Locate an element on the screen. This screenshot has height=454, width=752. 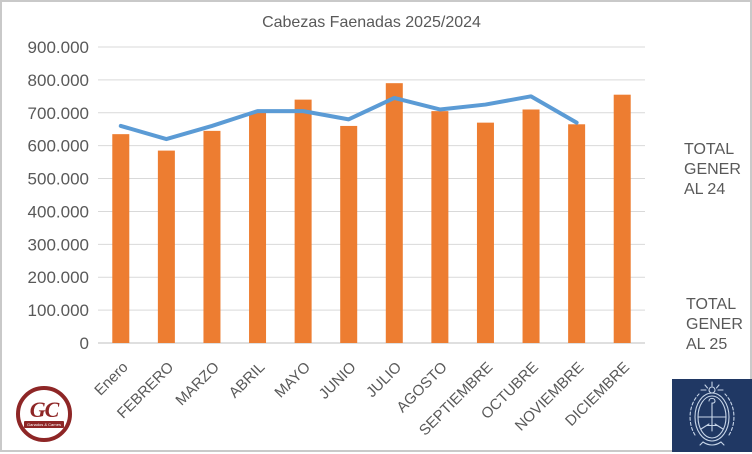
bar-noviembre is located at coordinates (577, 234).